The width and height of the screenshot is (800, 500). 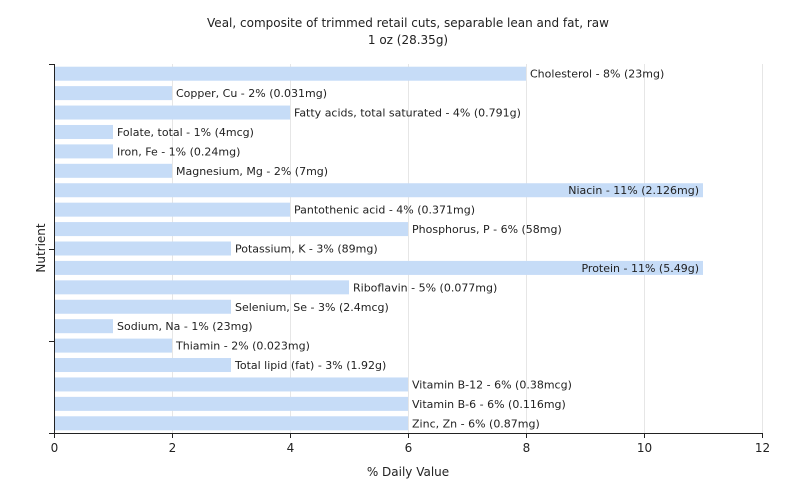 What do you see at coordinates (173, 448) in the screenshot?
I see `x-tick-label-2: 2` at bounding box center [173, 448].